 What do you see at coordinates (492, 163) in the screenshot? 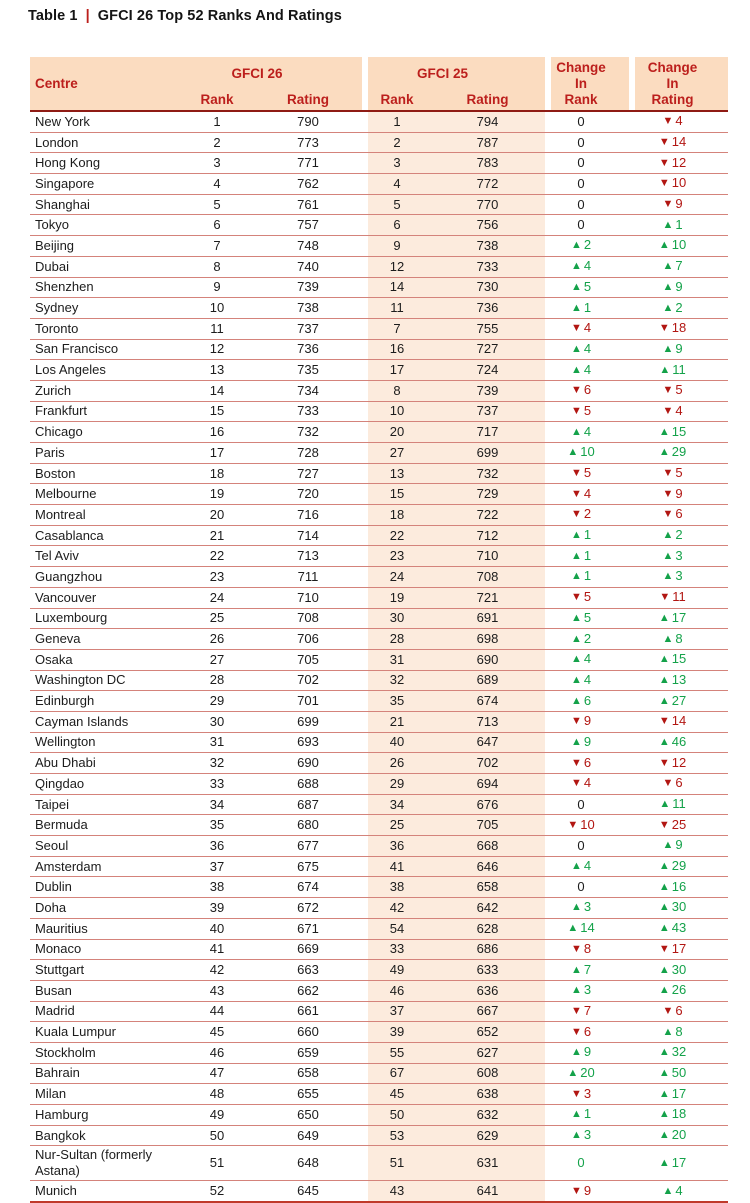
I see `gfci25-rating-cell: 783` at bounding box center [492, 163].